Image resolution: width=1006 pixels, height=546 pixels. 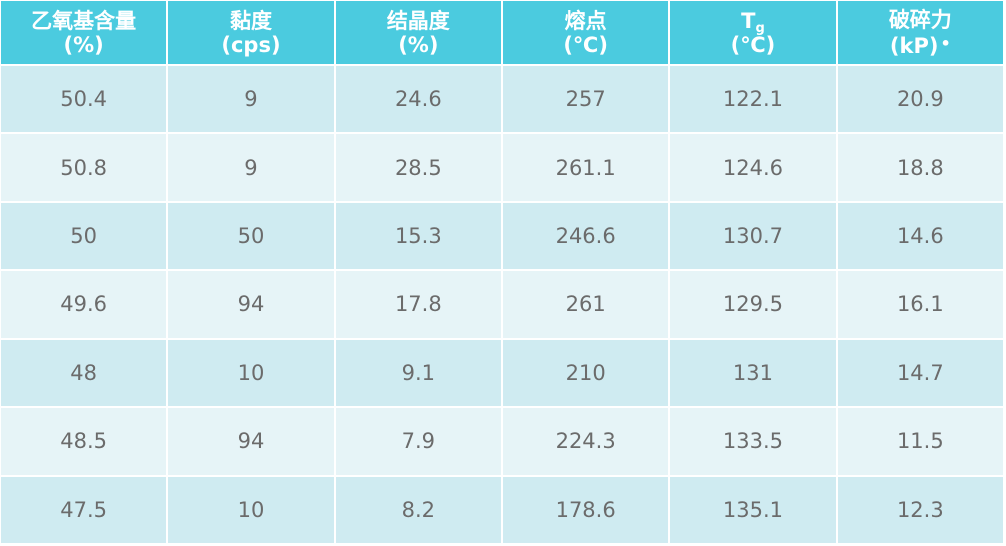 What do you see at coordinates (920, 373) in the screenshot?
I see `cell-crushing-force: 14.7` at bounding box center [920, 373].